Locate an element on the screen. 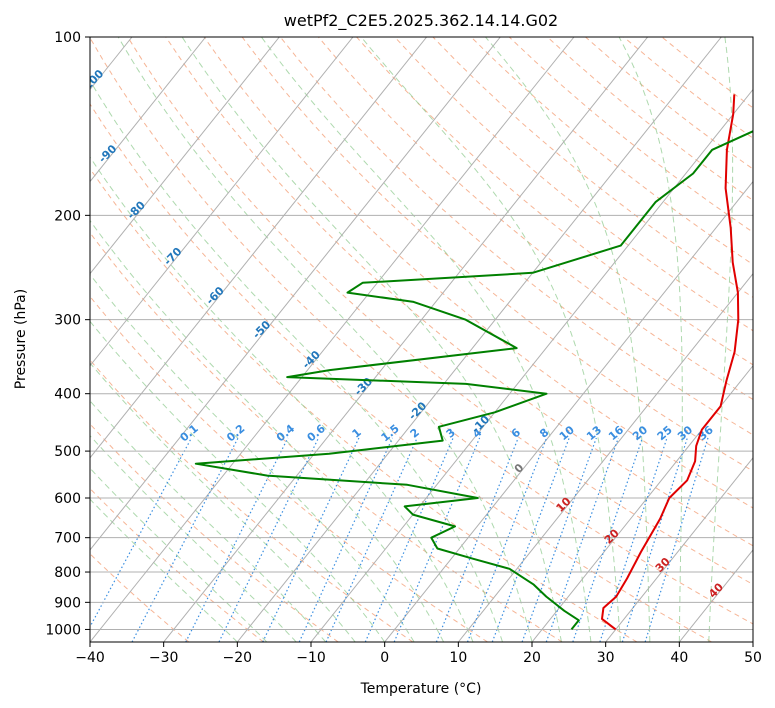 The image size is (775, 708). x-tick-label: 40 is located at coordinates (679, 658).